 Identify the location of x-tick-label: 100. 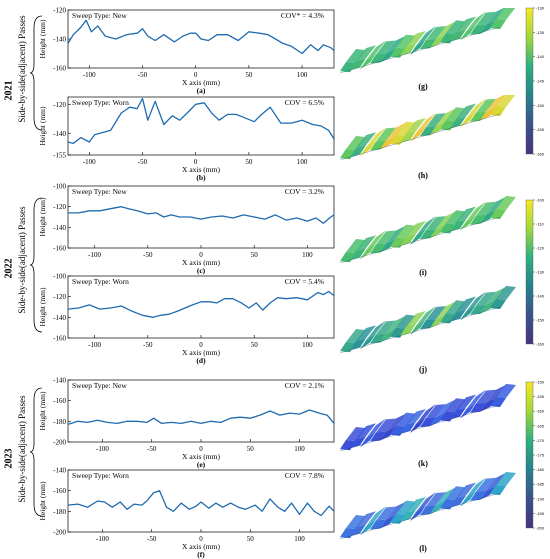
(307, 255).